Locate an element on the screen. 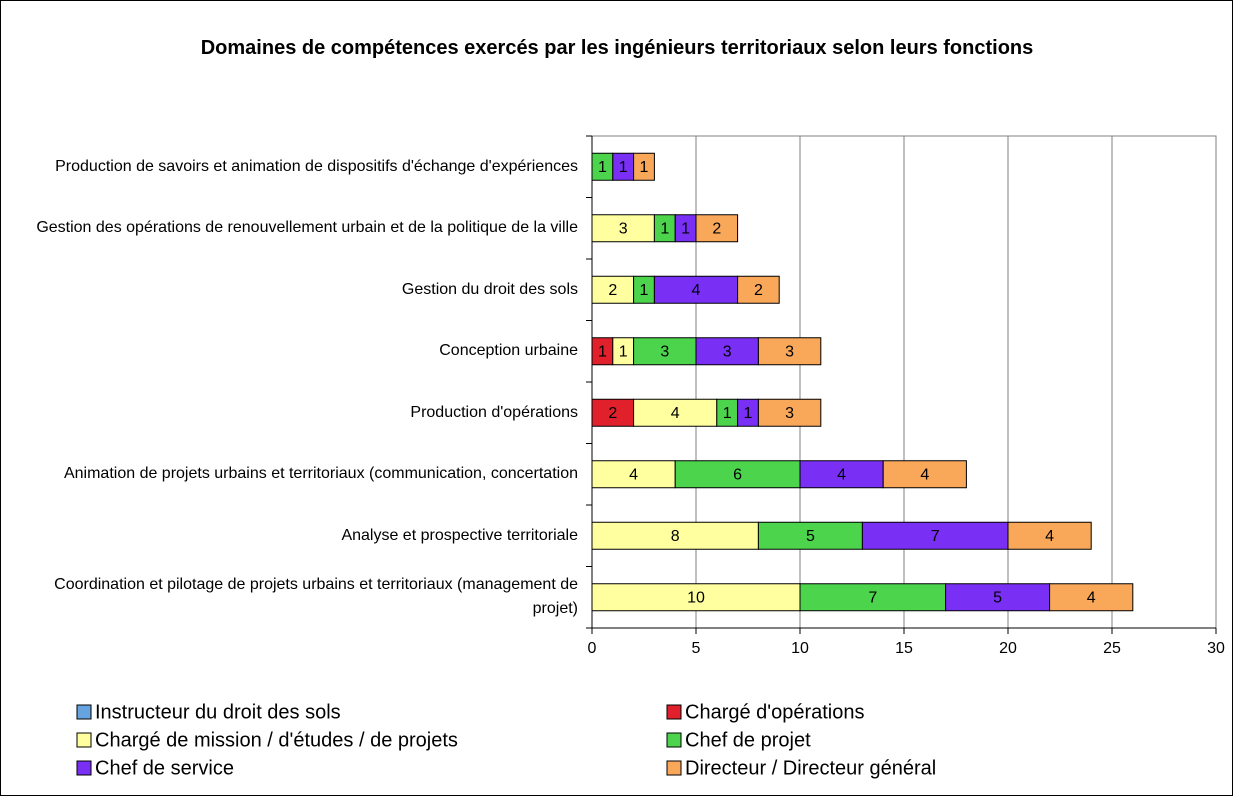 This screenshot has width=1233, height=796. x-tick-label: 0 is located at coordinates (592, 648).